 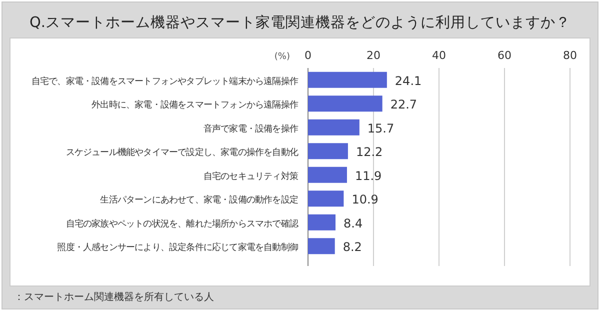 What do you see at coordinates (439, 55) in the screenshot?
I see `x-tick-label: 40` at bounding box center [439, 55].